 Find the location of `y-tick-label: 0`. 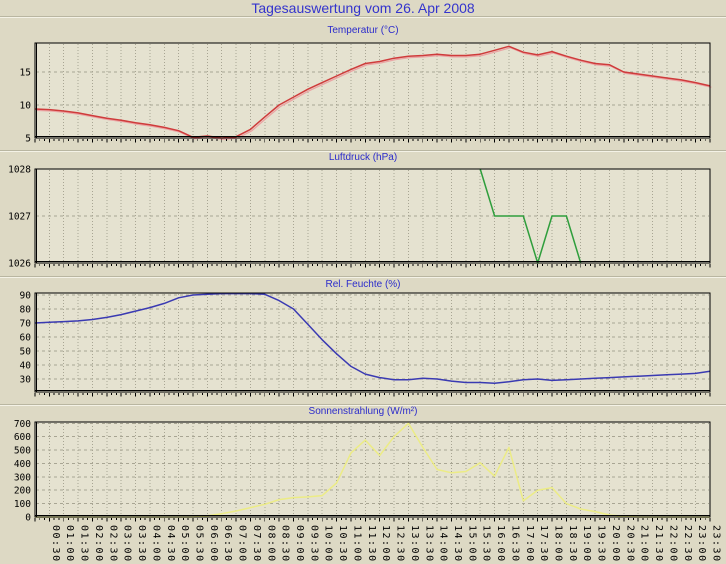

y-tick-label: 0 is located at coordinates (28, 518).